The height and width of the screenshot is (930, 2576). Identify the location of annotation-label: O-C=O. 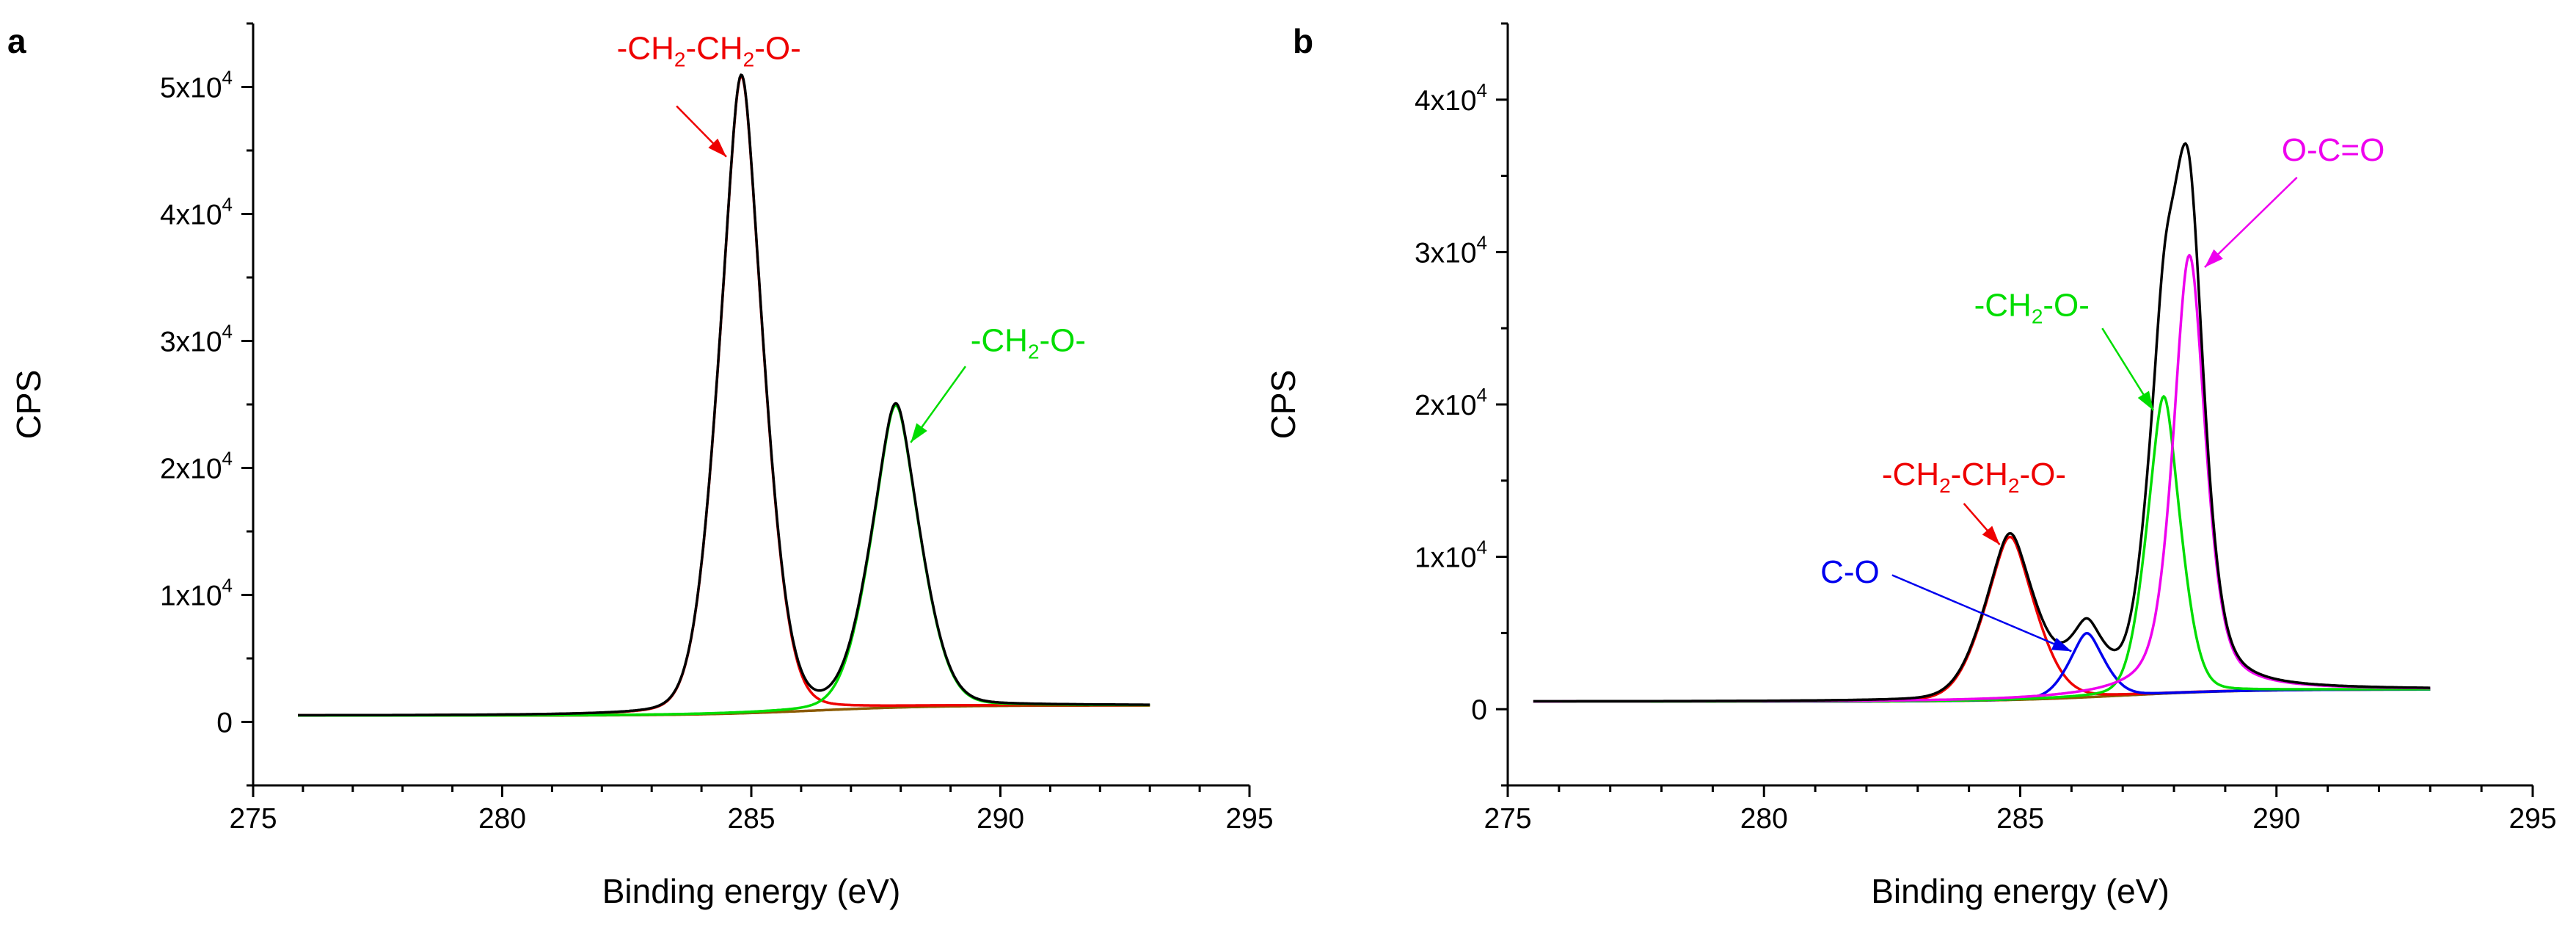
(2333, 150).